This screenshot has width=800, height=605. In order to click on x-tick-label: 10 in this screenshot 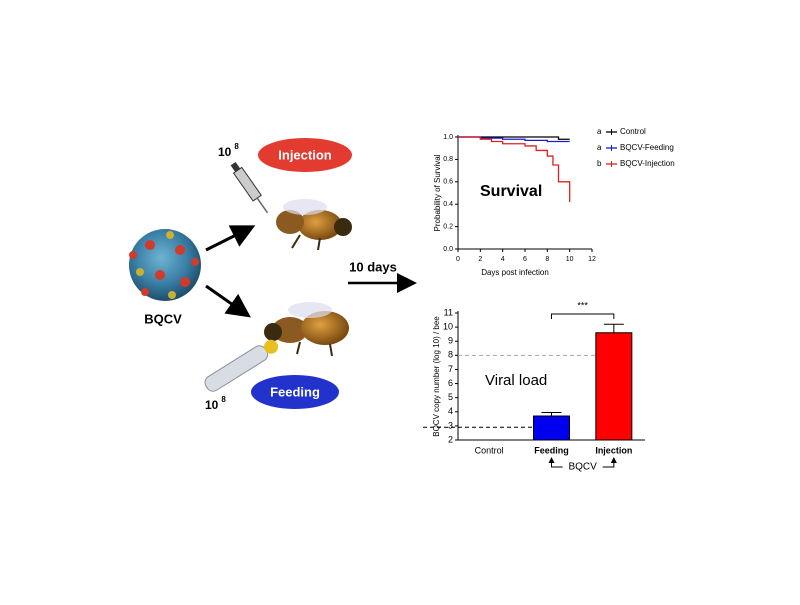, I will do `click(570, 259)`.